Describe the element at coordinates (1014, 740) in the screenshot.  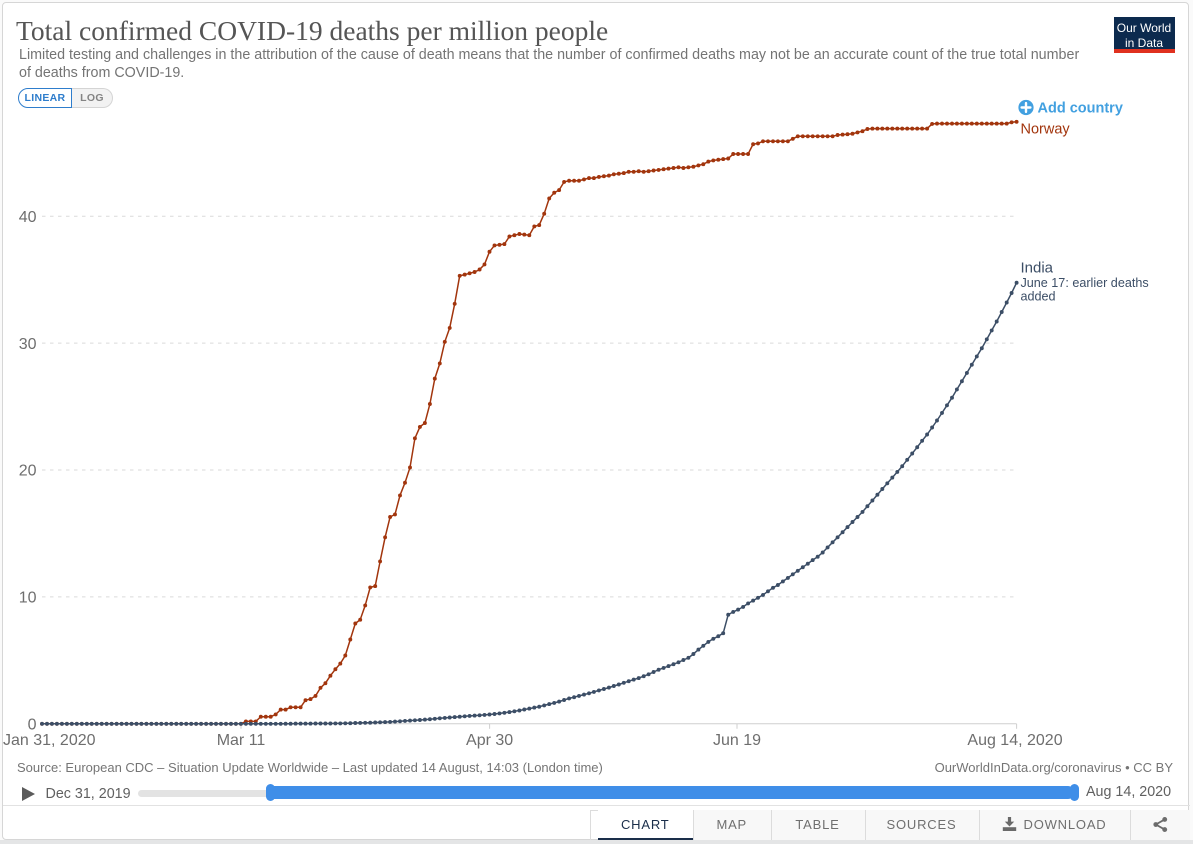
I see `svg-text: Aug 14, 2020` at that location.